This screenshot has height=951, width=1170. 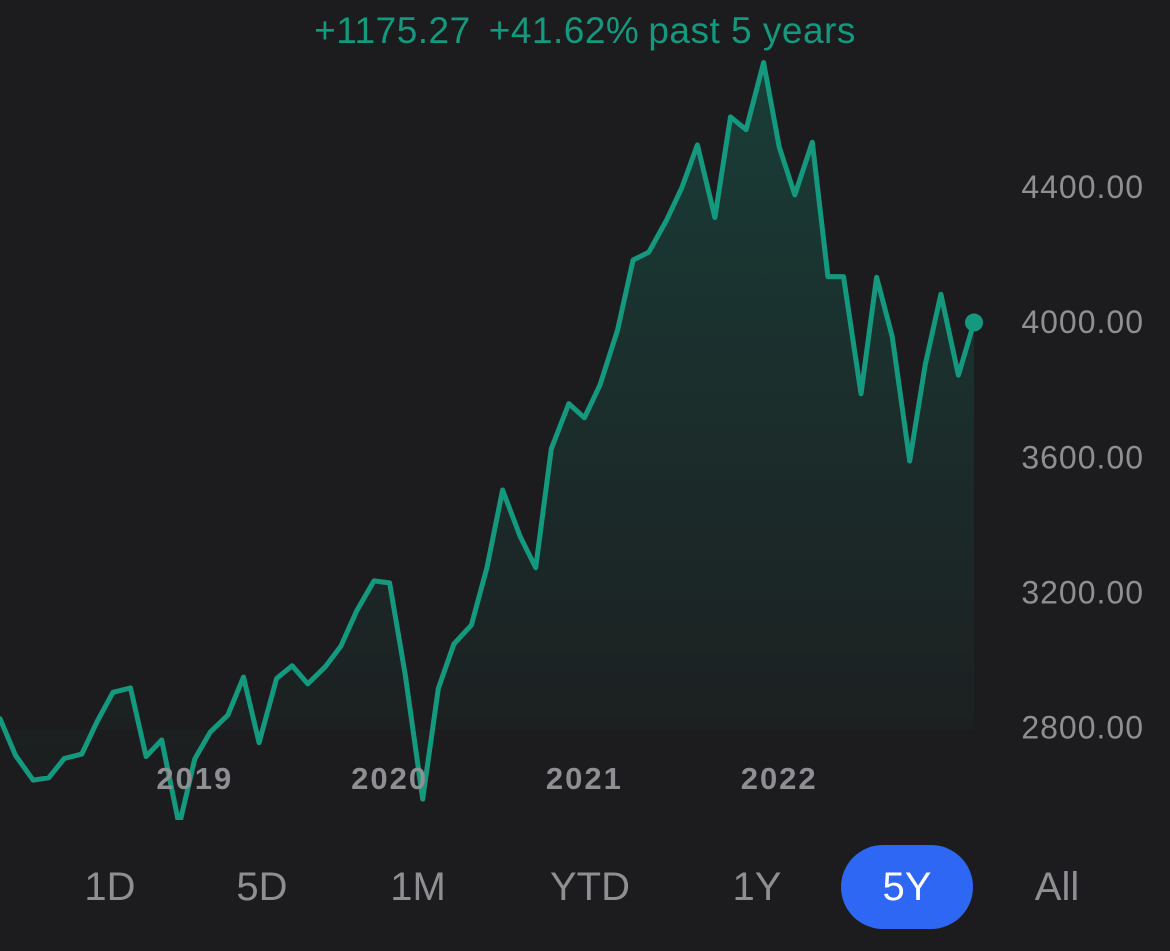 I want to click on y-tick-label: 4000.00, so click(x=1082, y=322).